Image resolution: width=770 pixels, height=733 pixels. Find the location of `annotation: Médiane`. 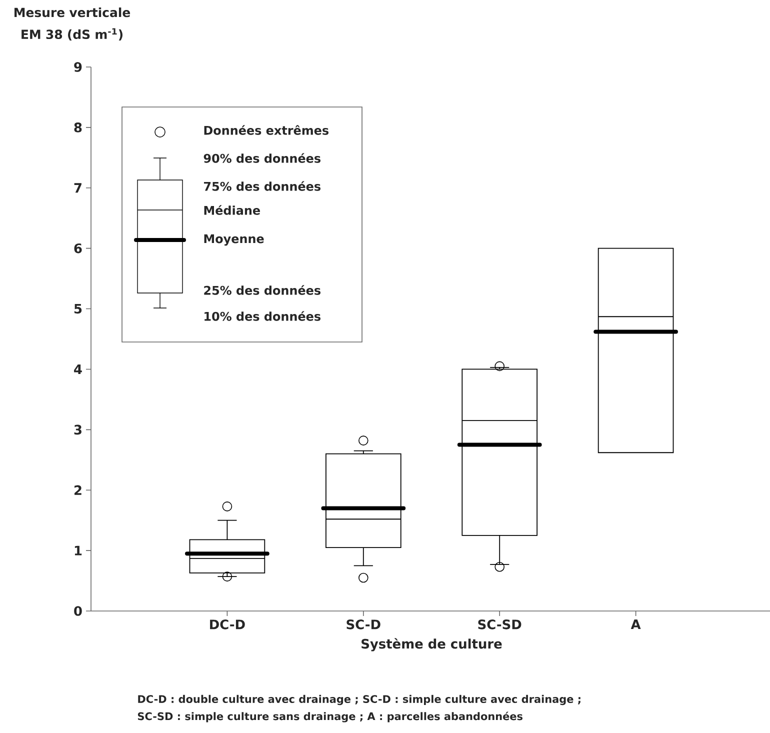

annotation: Médiane is located at coordinates (232, 210).